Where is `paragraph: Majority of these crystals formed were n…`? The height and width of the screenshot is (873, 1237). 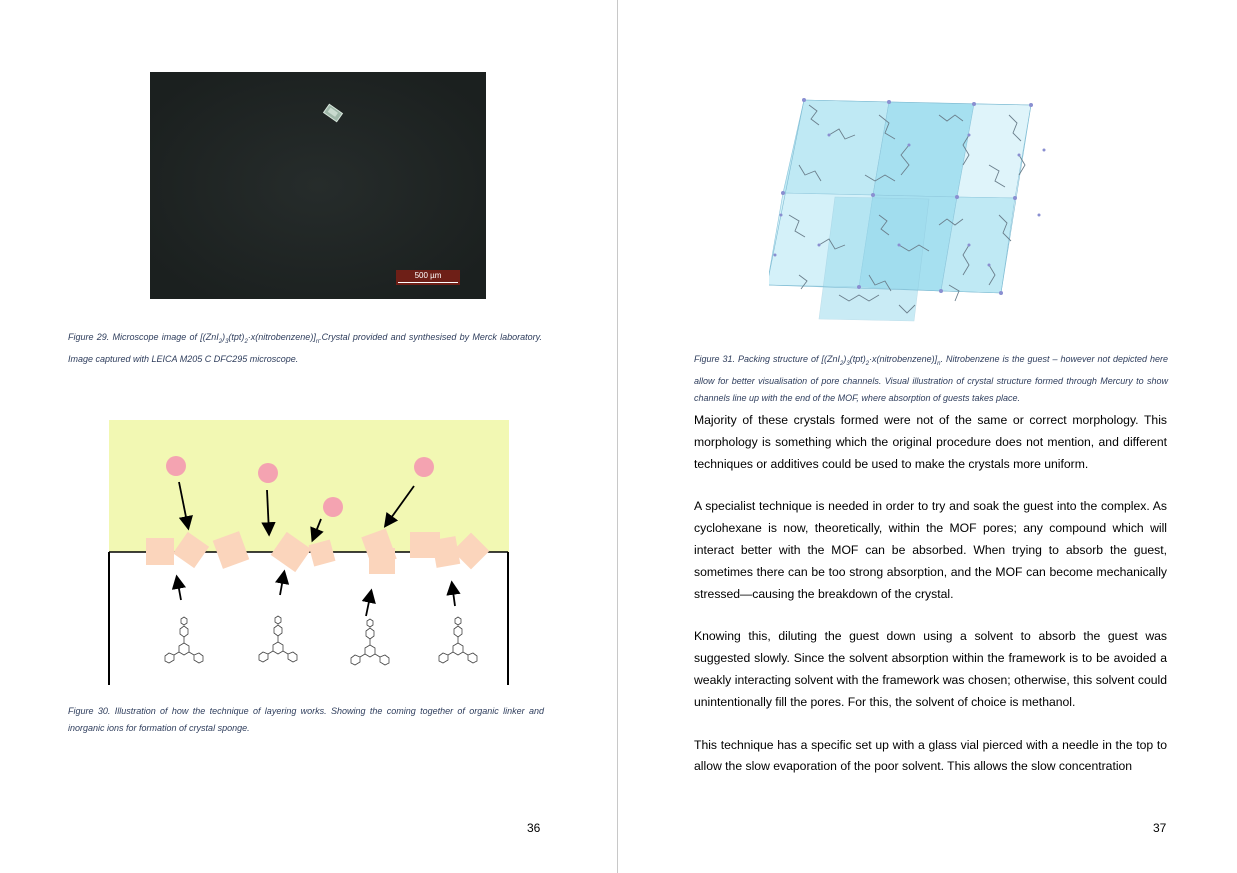 paragraph: Majority of these crystals formed were n… is located at coordinates (930, 442).